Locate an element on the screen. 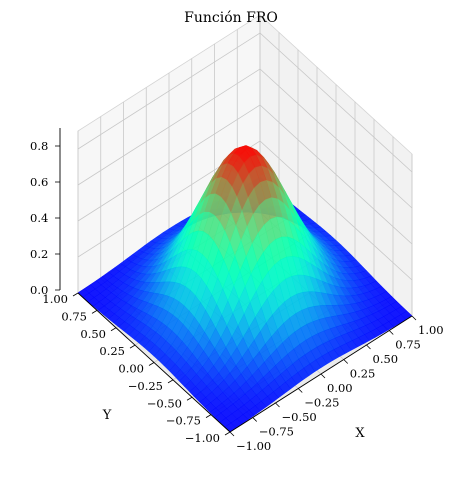  y-tick-label: 0.50 is located at coordinates (93, 334).